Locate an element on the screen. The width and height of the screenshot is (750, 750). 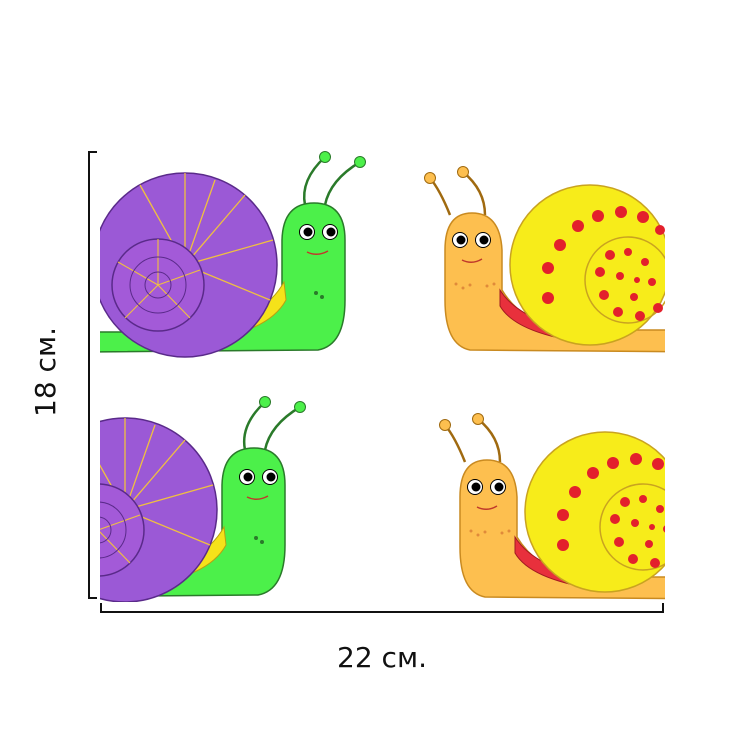
height-label: 18 см. is located at coordinates (45, 372).